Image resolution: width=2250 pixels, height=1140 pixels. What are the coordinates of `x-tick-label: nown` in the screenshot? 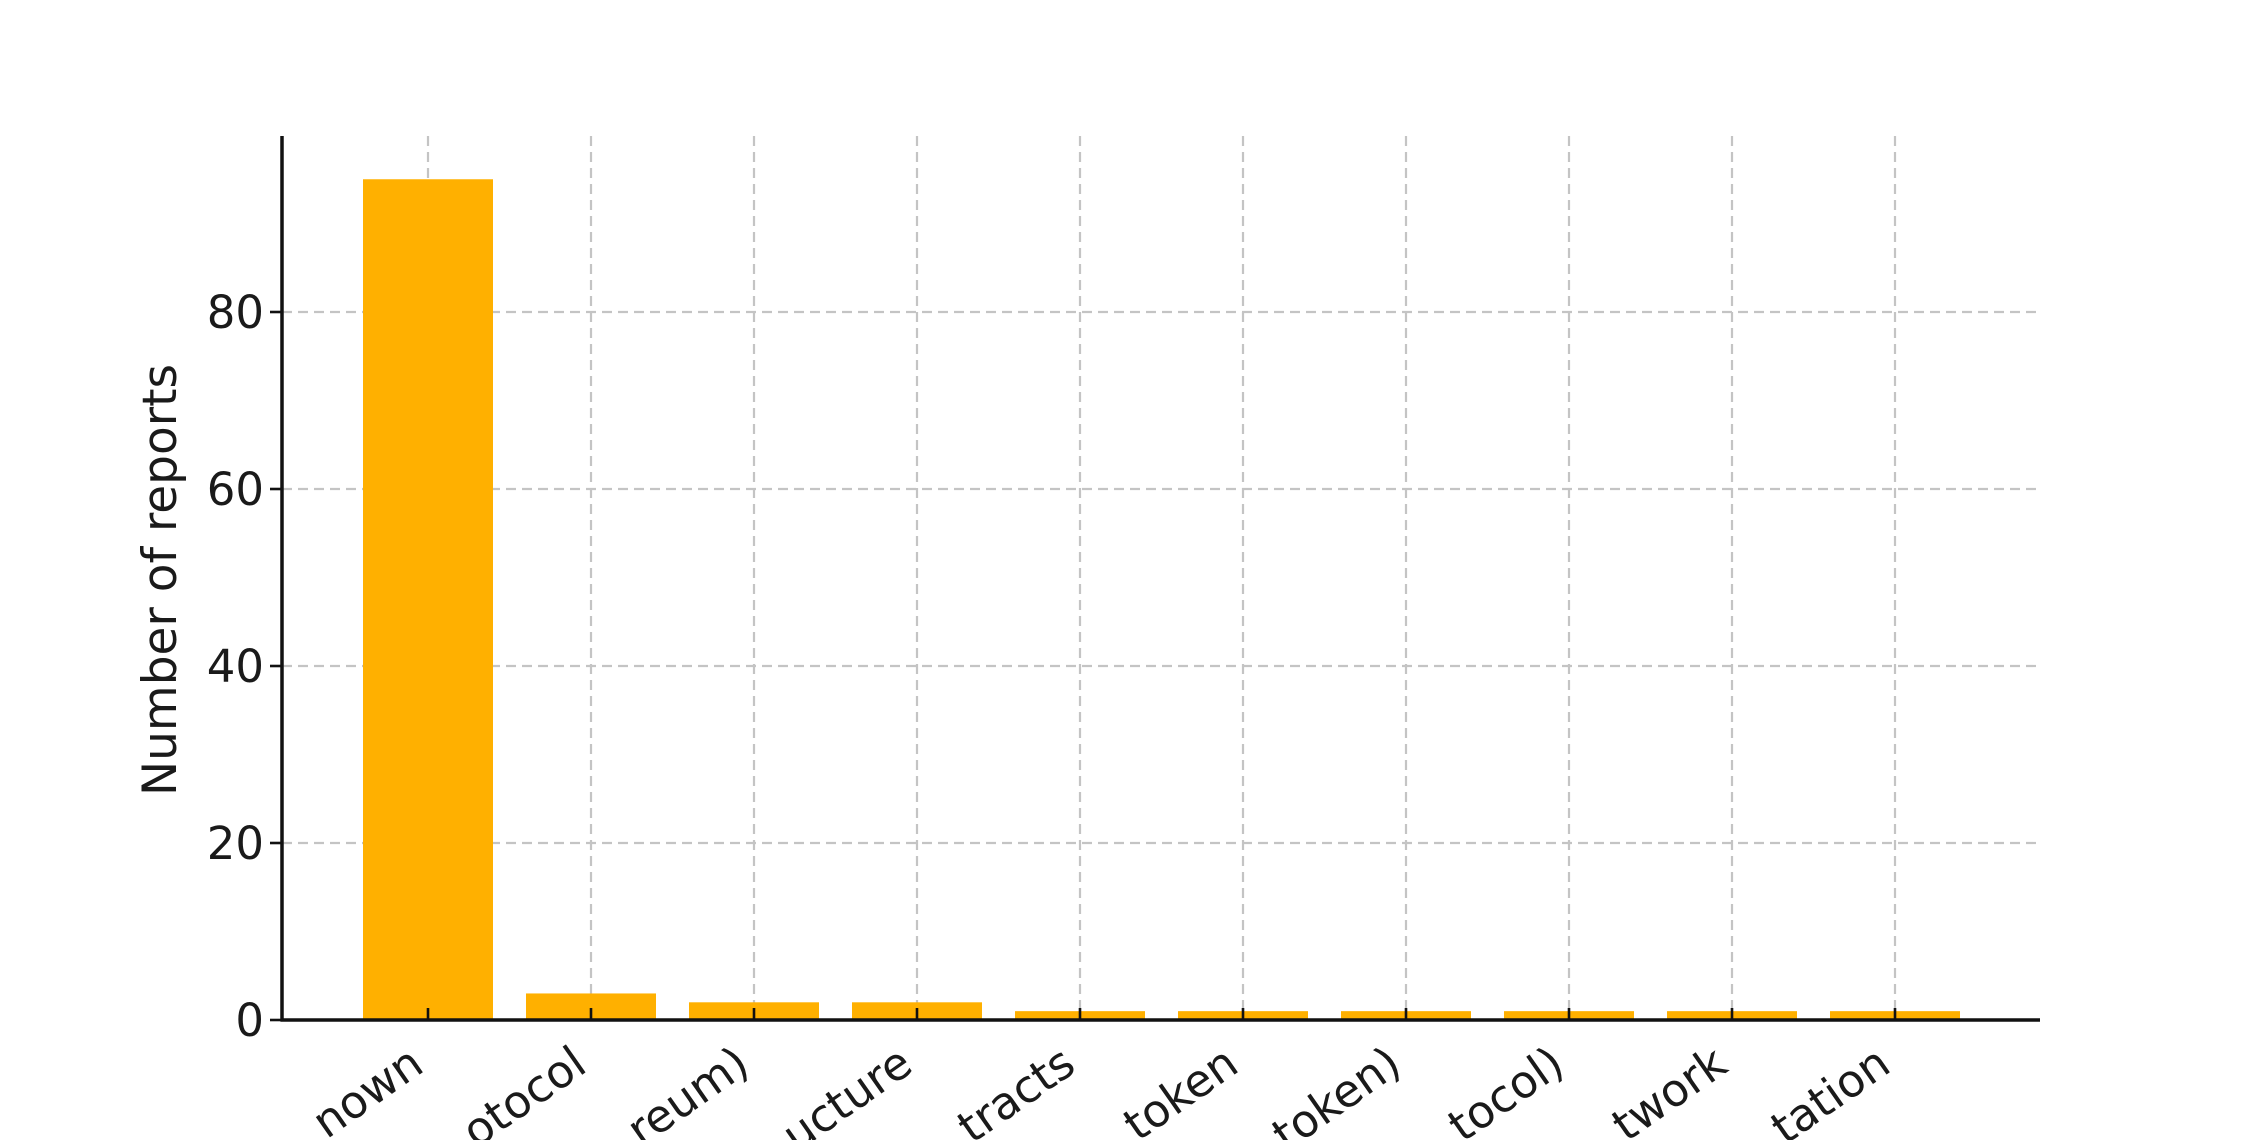 It's located at (367, 1088).